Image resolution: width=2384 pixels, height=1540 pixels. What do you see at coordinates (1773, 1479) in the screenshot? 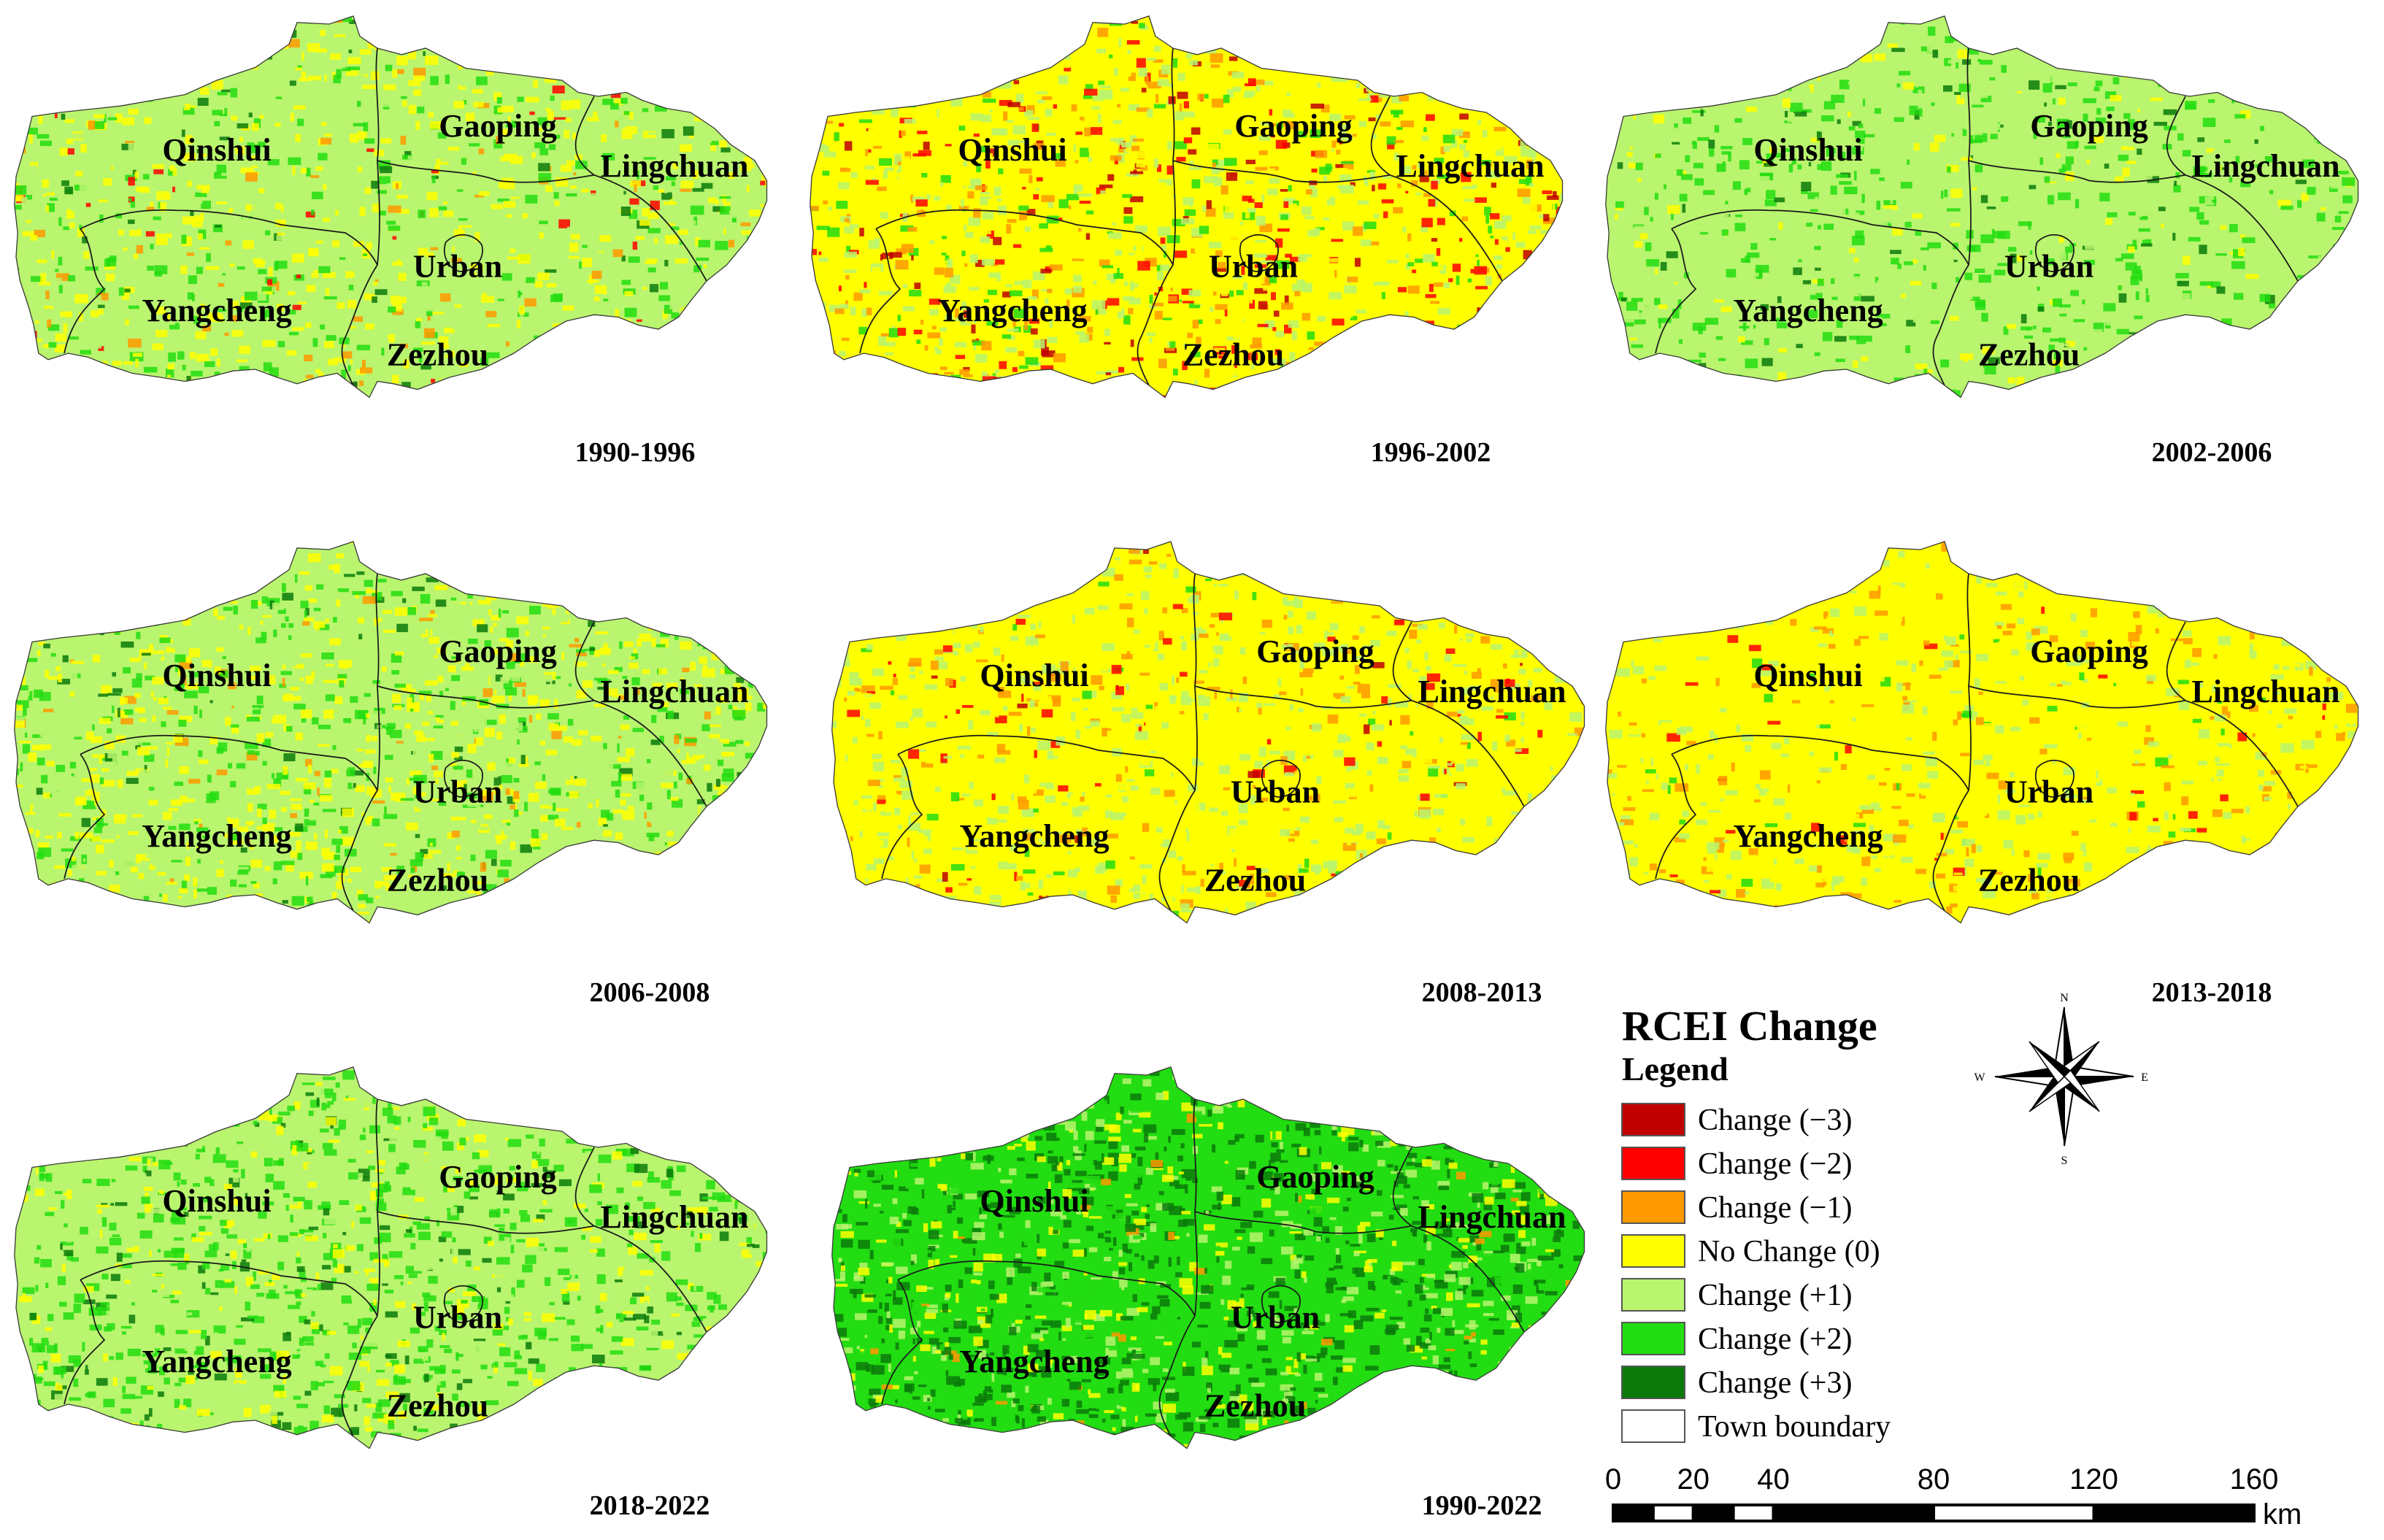
I see `scale-tick-label: 40` at bounding box center [1773, 1479].